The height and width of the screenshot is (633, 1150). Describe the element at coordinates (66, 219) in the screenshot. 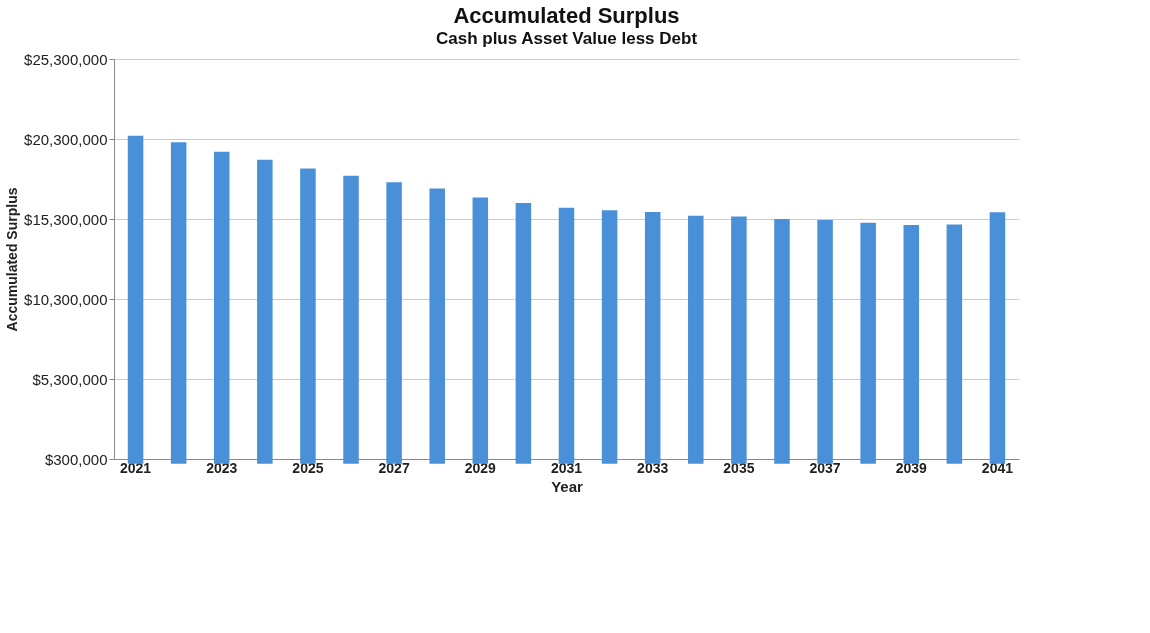

I see `y-tick-label: $15,300,000` at that location.